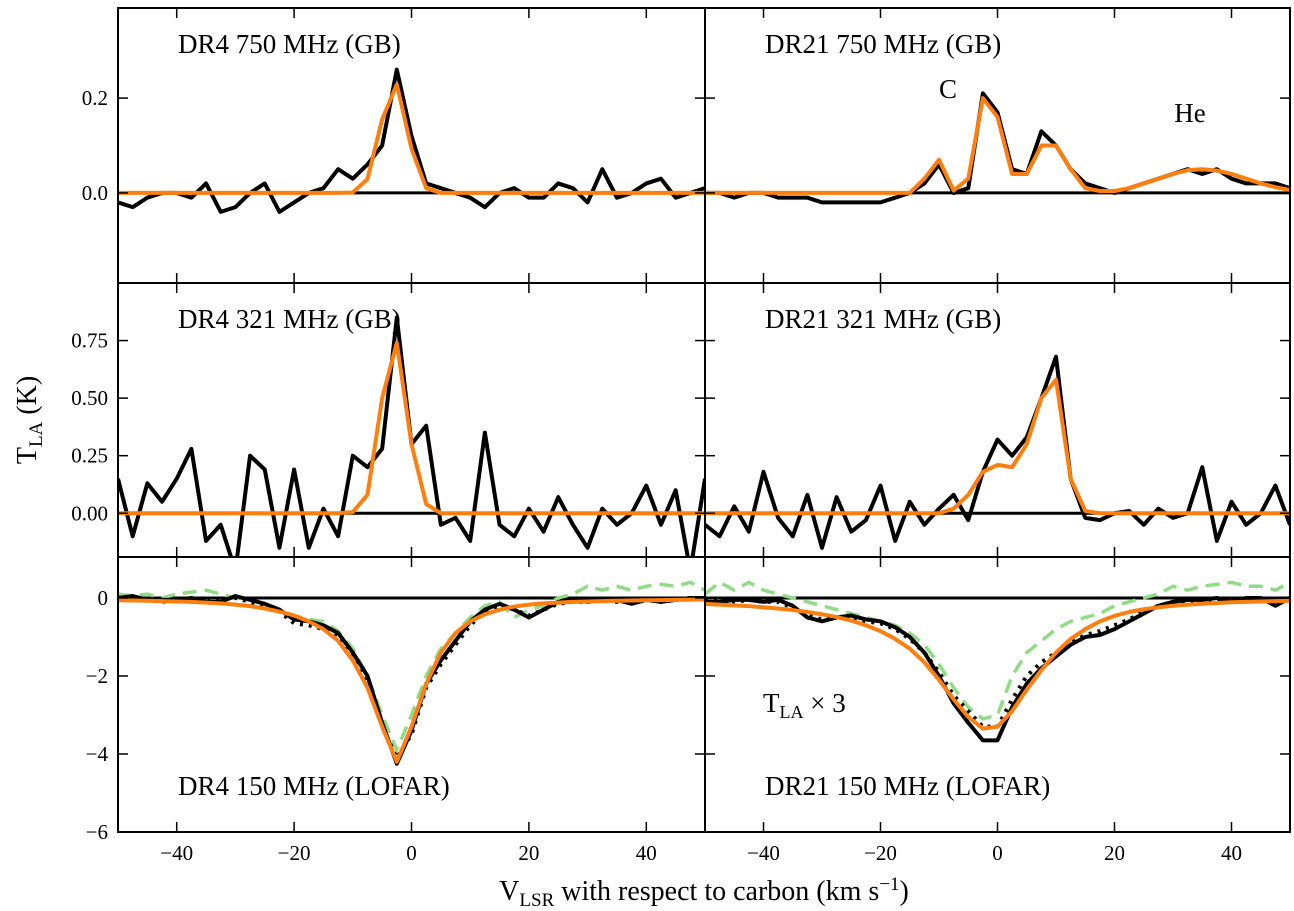 The height and width of the screenshot is (911, 1294). Describe the element at coordinates (883, 319) in the screenshot. I see `panel-title: DR21 321 MHz (GB)` at that location.